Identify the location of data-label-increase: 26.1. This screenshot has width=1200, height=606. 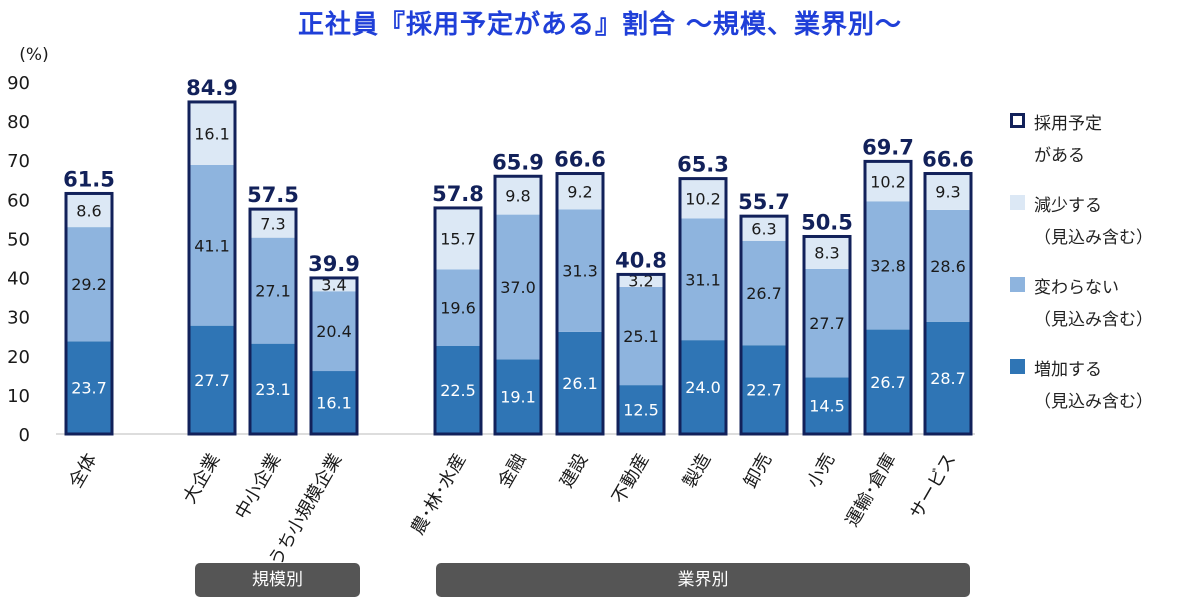
(580, 383).